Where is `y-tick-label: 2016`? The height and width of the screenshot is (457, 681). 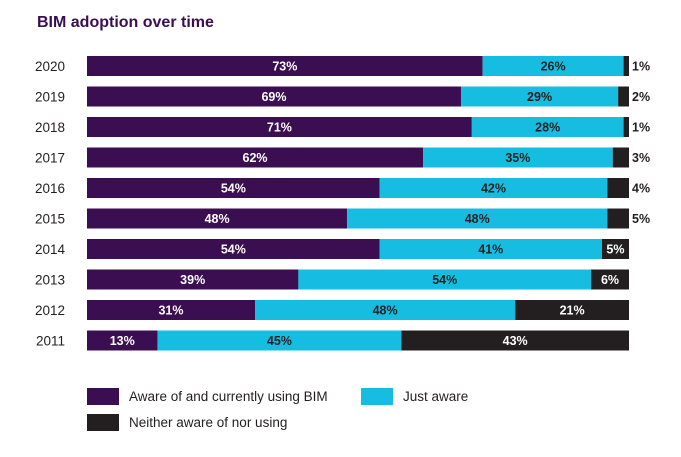
y-tick-label: 2016 is located at coordinates (50, 188).